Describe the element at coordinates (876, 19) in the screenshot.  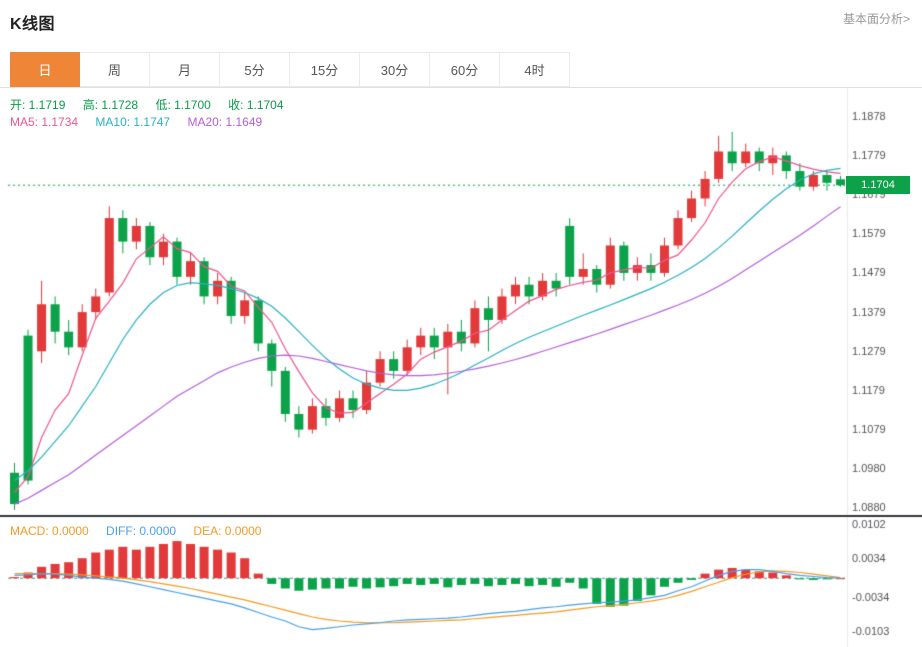
I see `fundamental-analysis-link: 基本面分析>` at that location.